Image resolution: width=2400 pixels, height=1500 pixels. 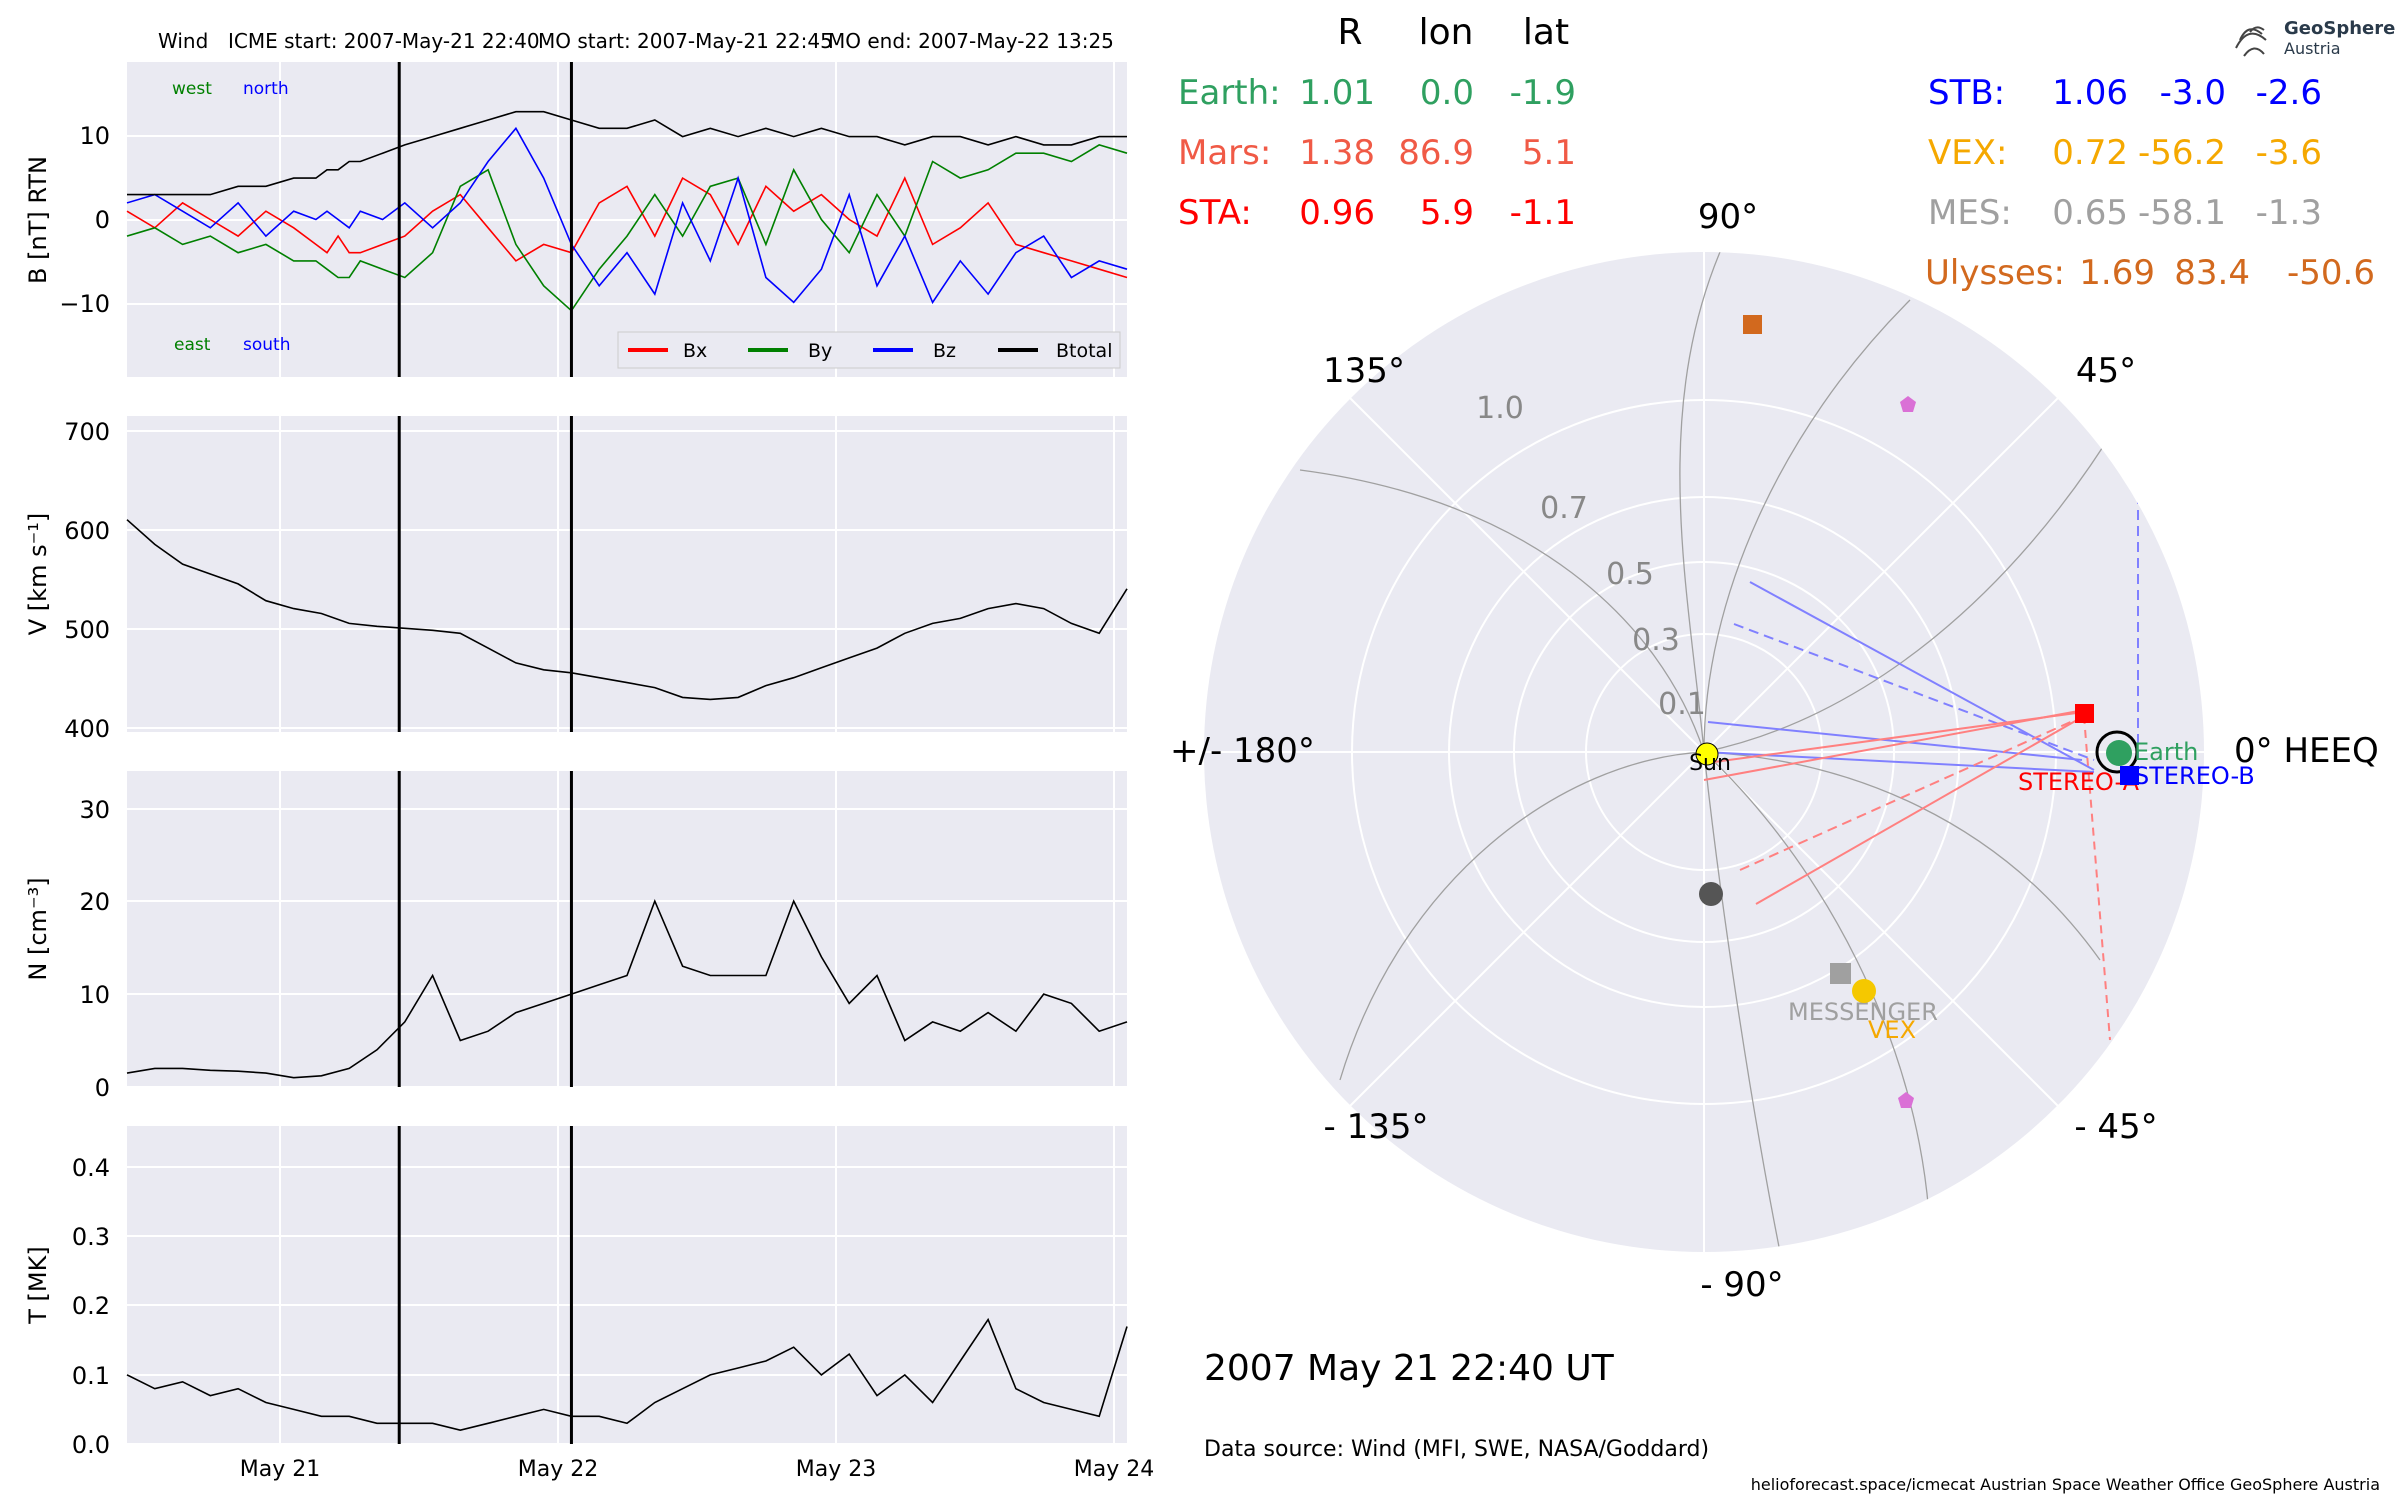 What do you see at coordinates (1364, 371) in the screenshot?
I see `angle-label-135: 135°` at bounding box center [1364, 371].